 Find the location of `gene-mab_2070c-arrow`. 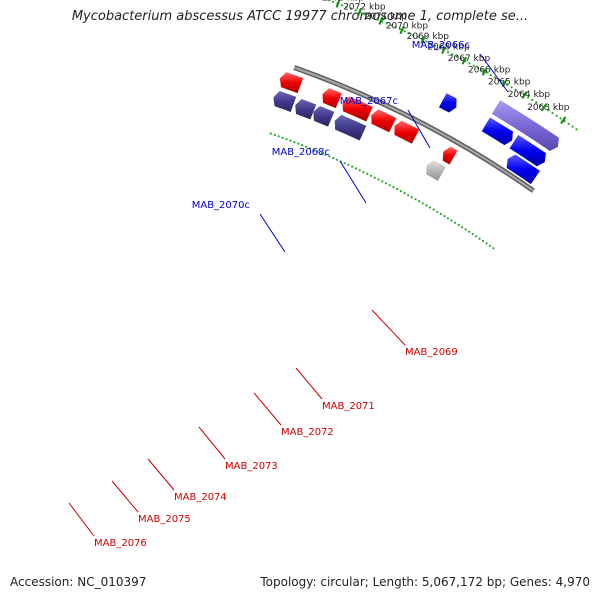

gene-mab_2070c-arrow is located at coordinates (447, 103).